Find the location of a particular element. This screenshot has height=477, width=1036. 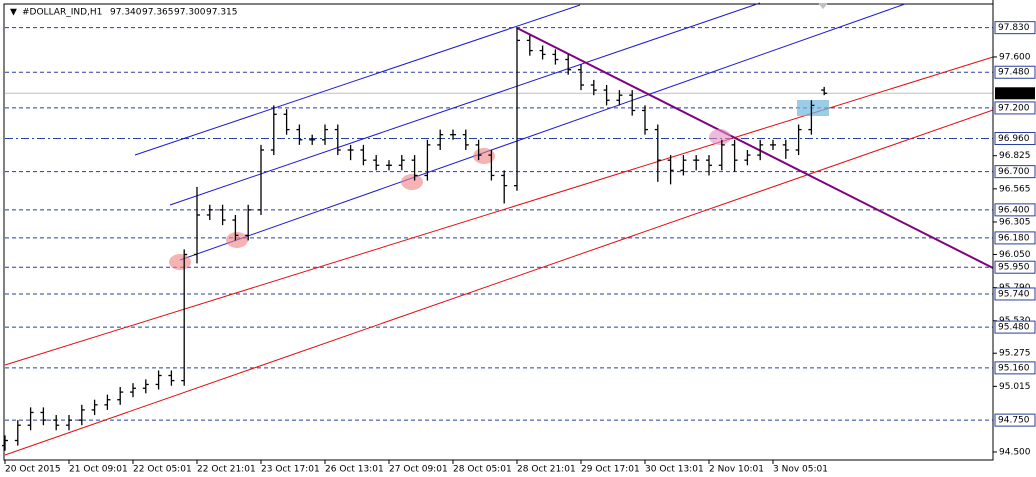

level-label: 96.400 is located at coordinates (1014, 210).